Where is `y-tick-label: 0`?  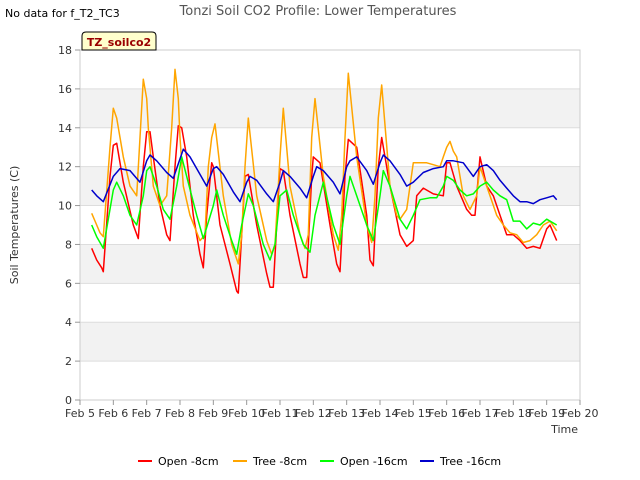
y-tick-label: 0 is located at coordinates (68, 400).